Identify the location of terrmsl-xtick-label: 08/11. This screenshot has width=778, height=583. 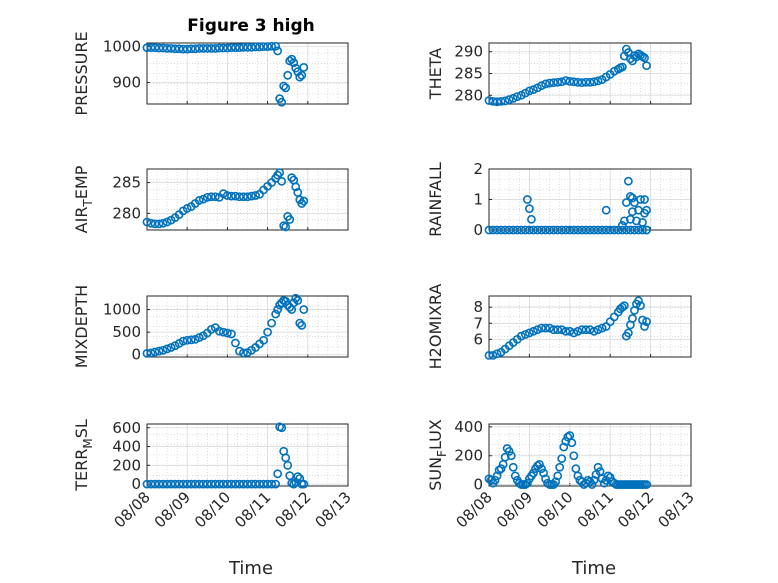
(252, 509).